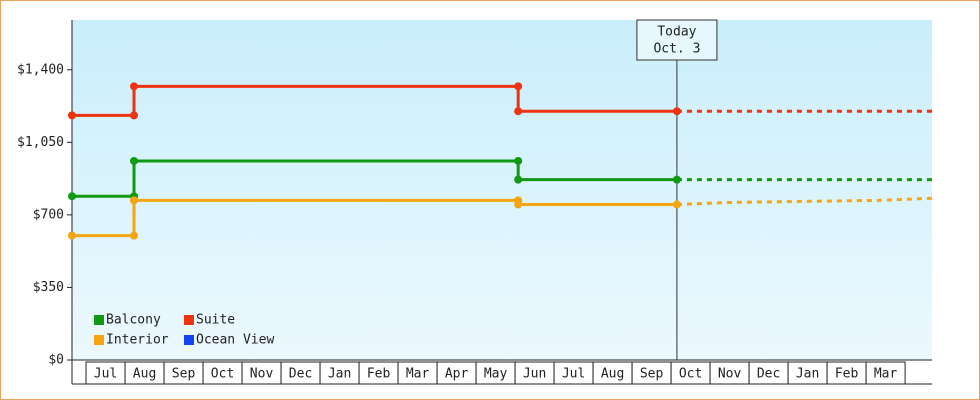 The height and width of the screenshot is (400, 980). What do you see at coordinates (137, 340) in the screenshot?
I see `legend-label: Interior` at bounding box center [137, 340].